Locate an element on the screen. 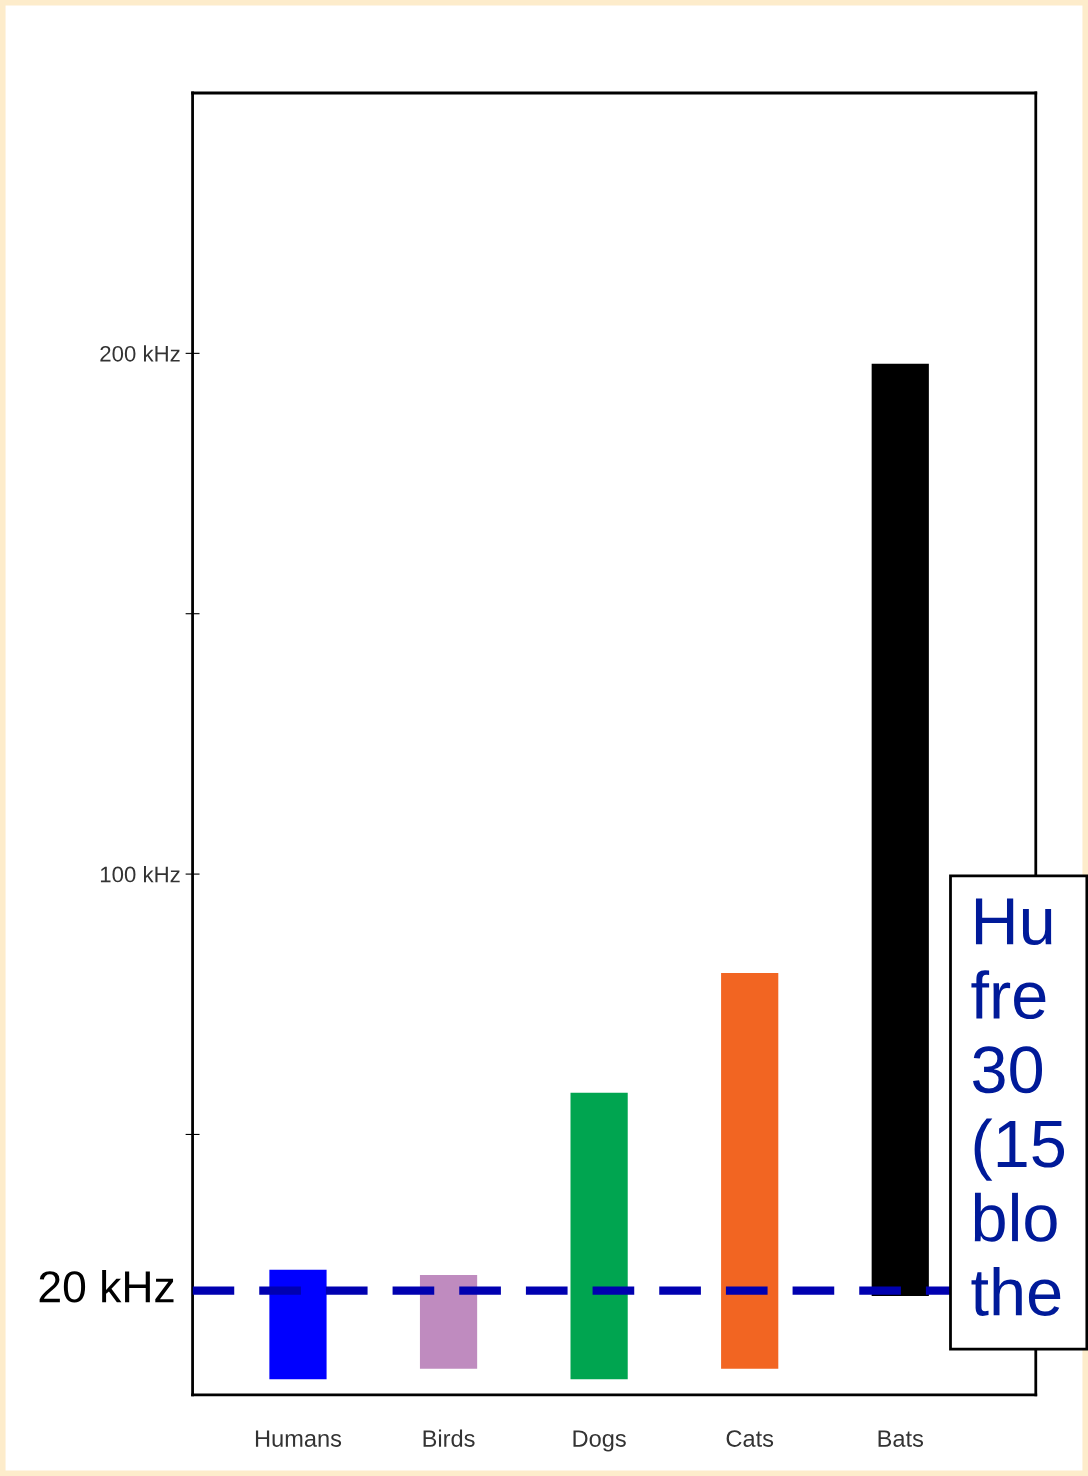 This screenshot has width=1088, height=1476. x-tick-label: Humans is located at coordinates (298, 1438).